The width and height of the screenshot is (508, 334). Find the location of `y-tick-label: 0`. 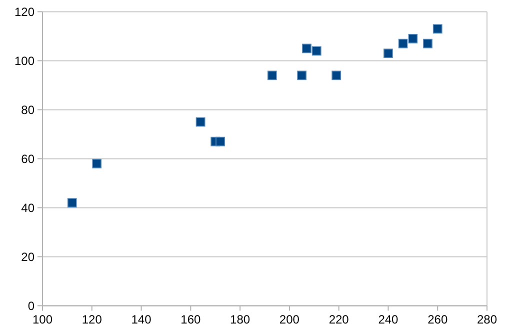

y-tick-label: 0 is located at coordinates (31, 305).